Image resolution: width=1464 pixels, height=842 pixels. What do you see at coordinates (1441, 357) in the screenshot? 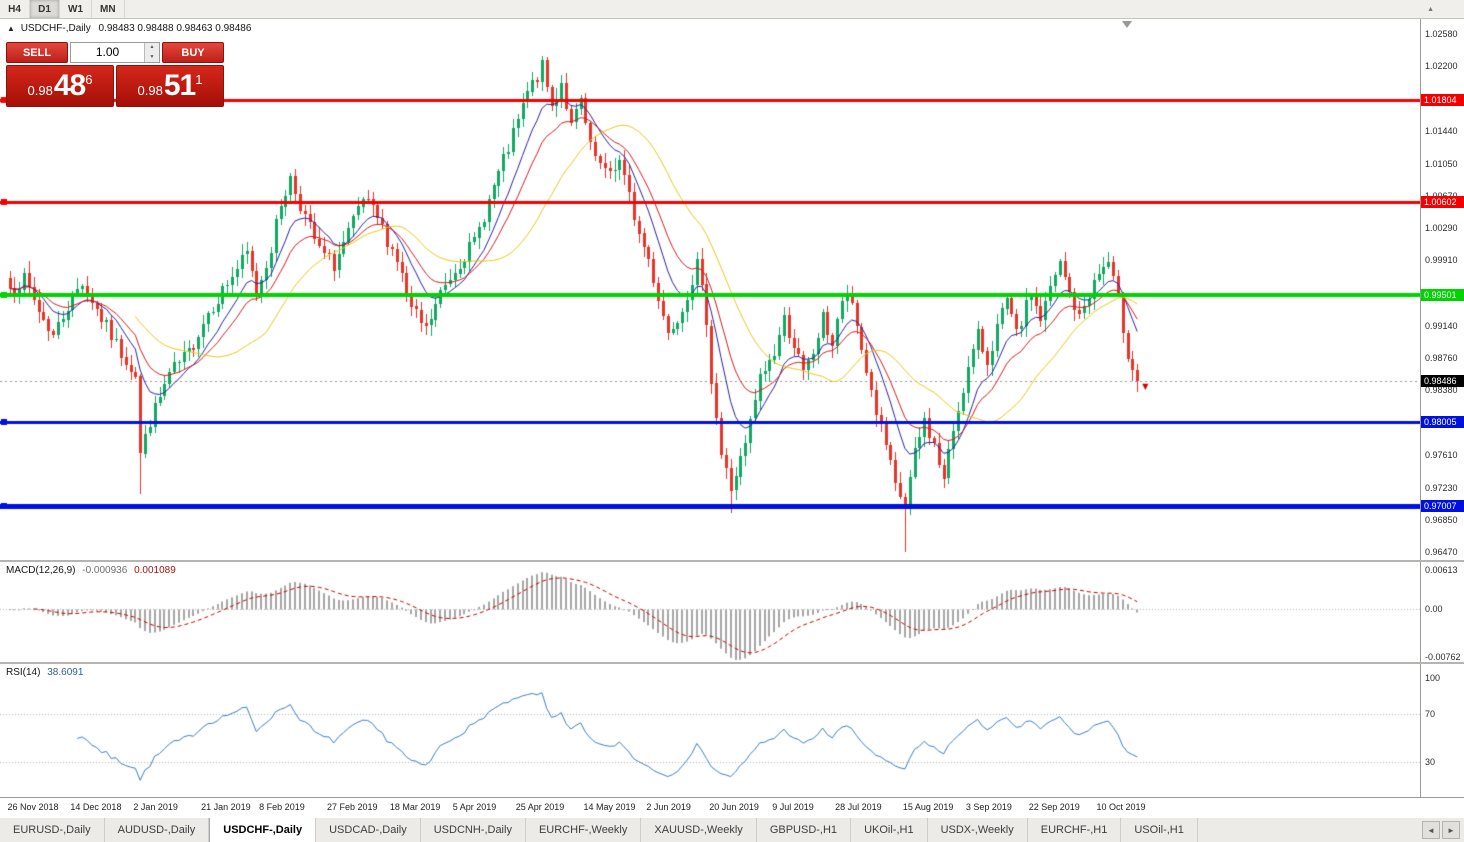
I see `price-tick: 0.98760` at bounding box center [1441, 357].